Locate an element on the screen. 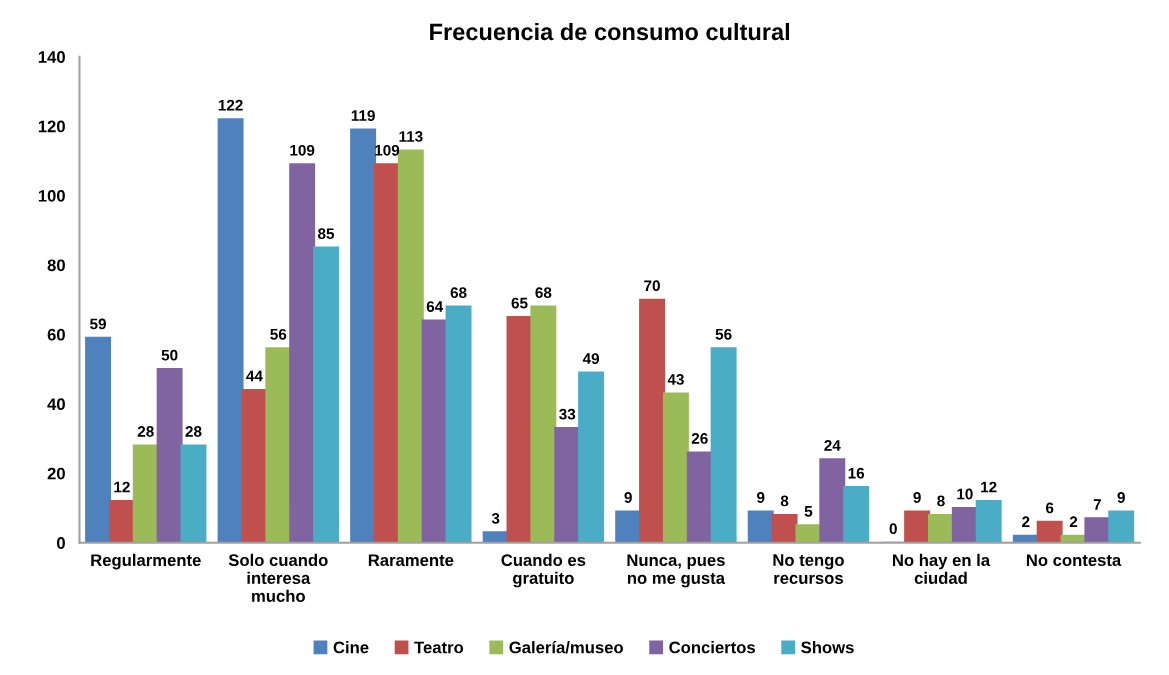 Image resolution: width=1169 pixels, height=675 pixels. data-label: 43 is located at coordinates (675, 379).